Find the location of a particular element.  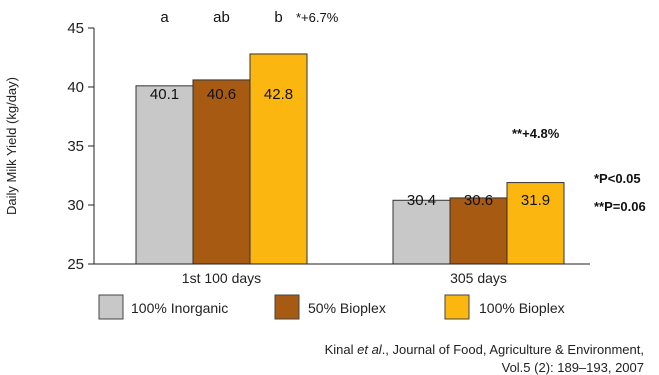

significance-letter-b: b is located at coordinates (278, 17).